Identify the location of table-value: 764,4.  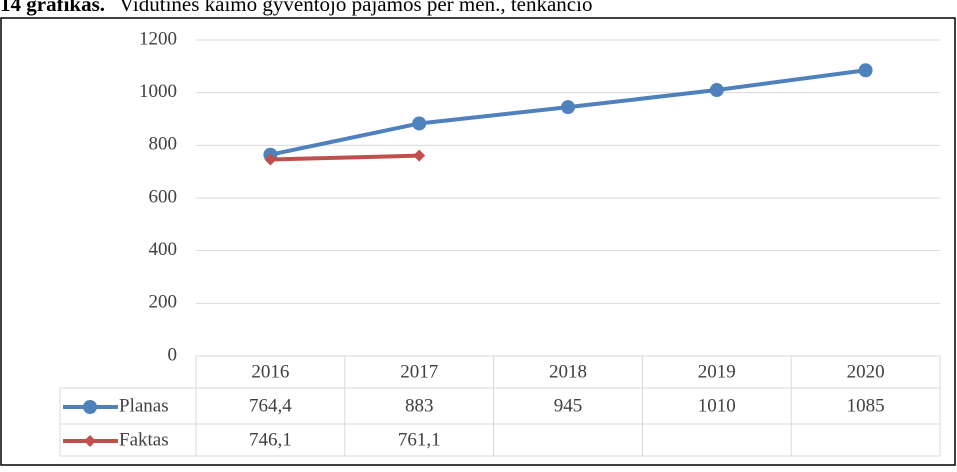
(270, 405).